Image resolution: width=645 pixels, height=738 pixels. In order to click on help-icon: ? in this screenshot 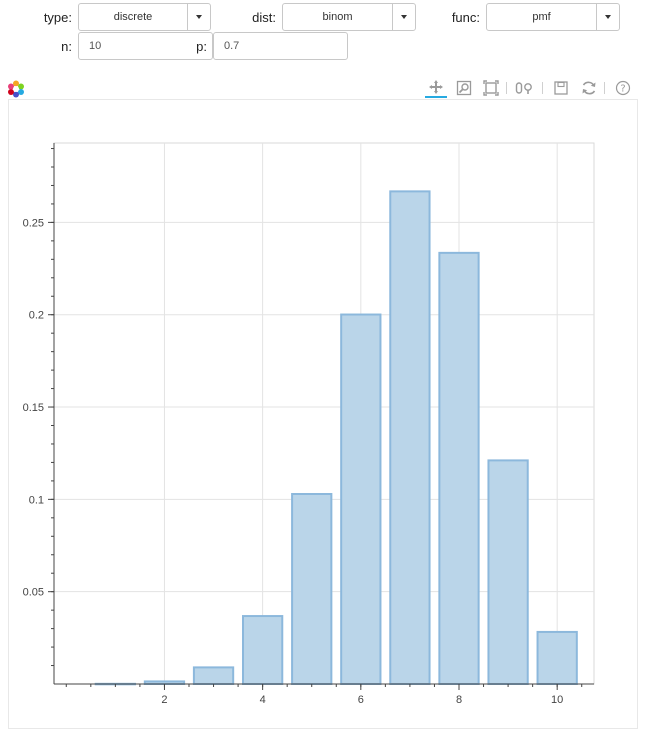, I will do `click(623, 88)`.